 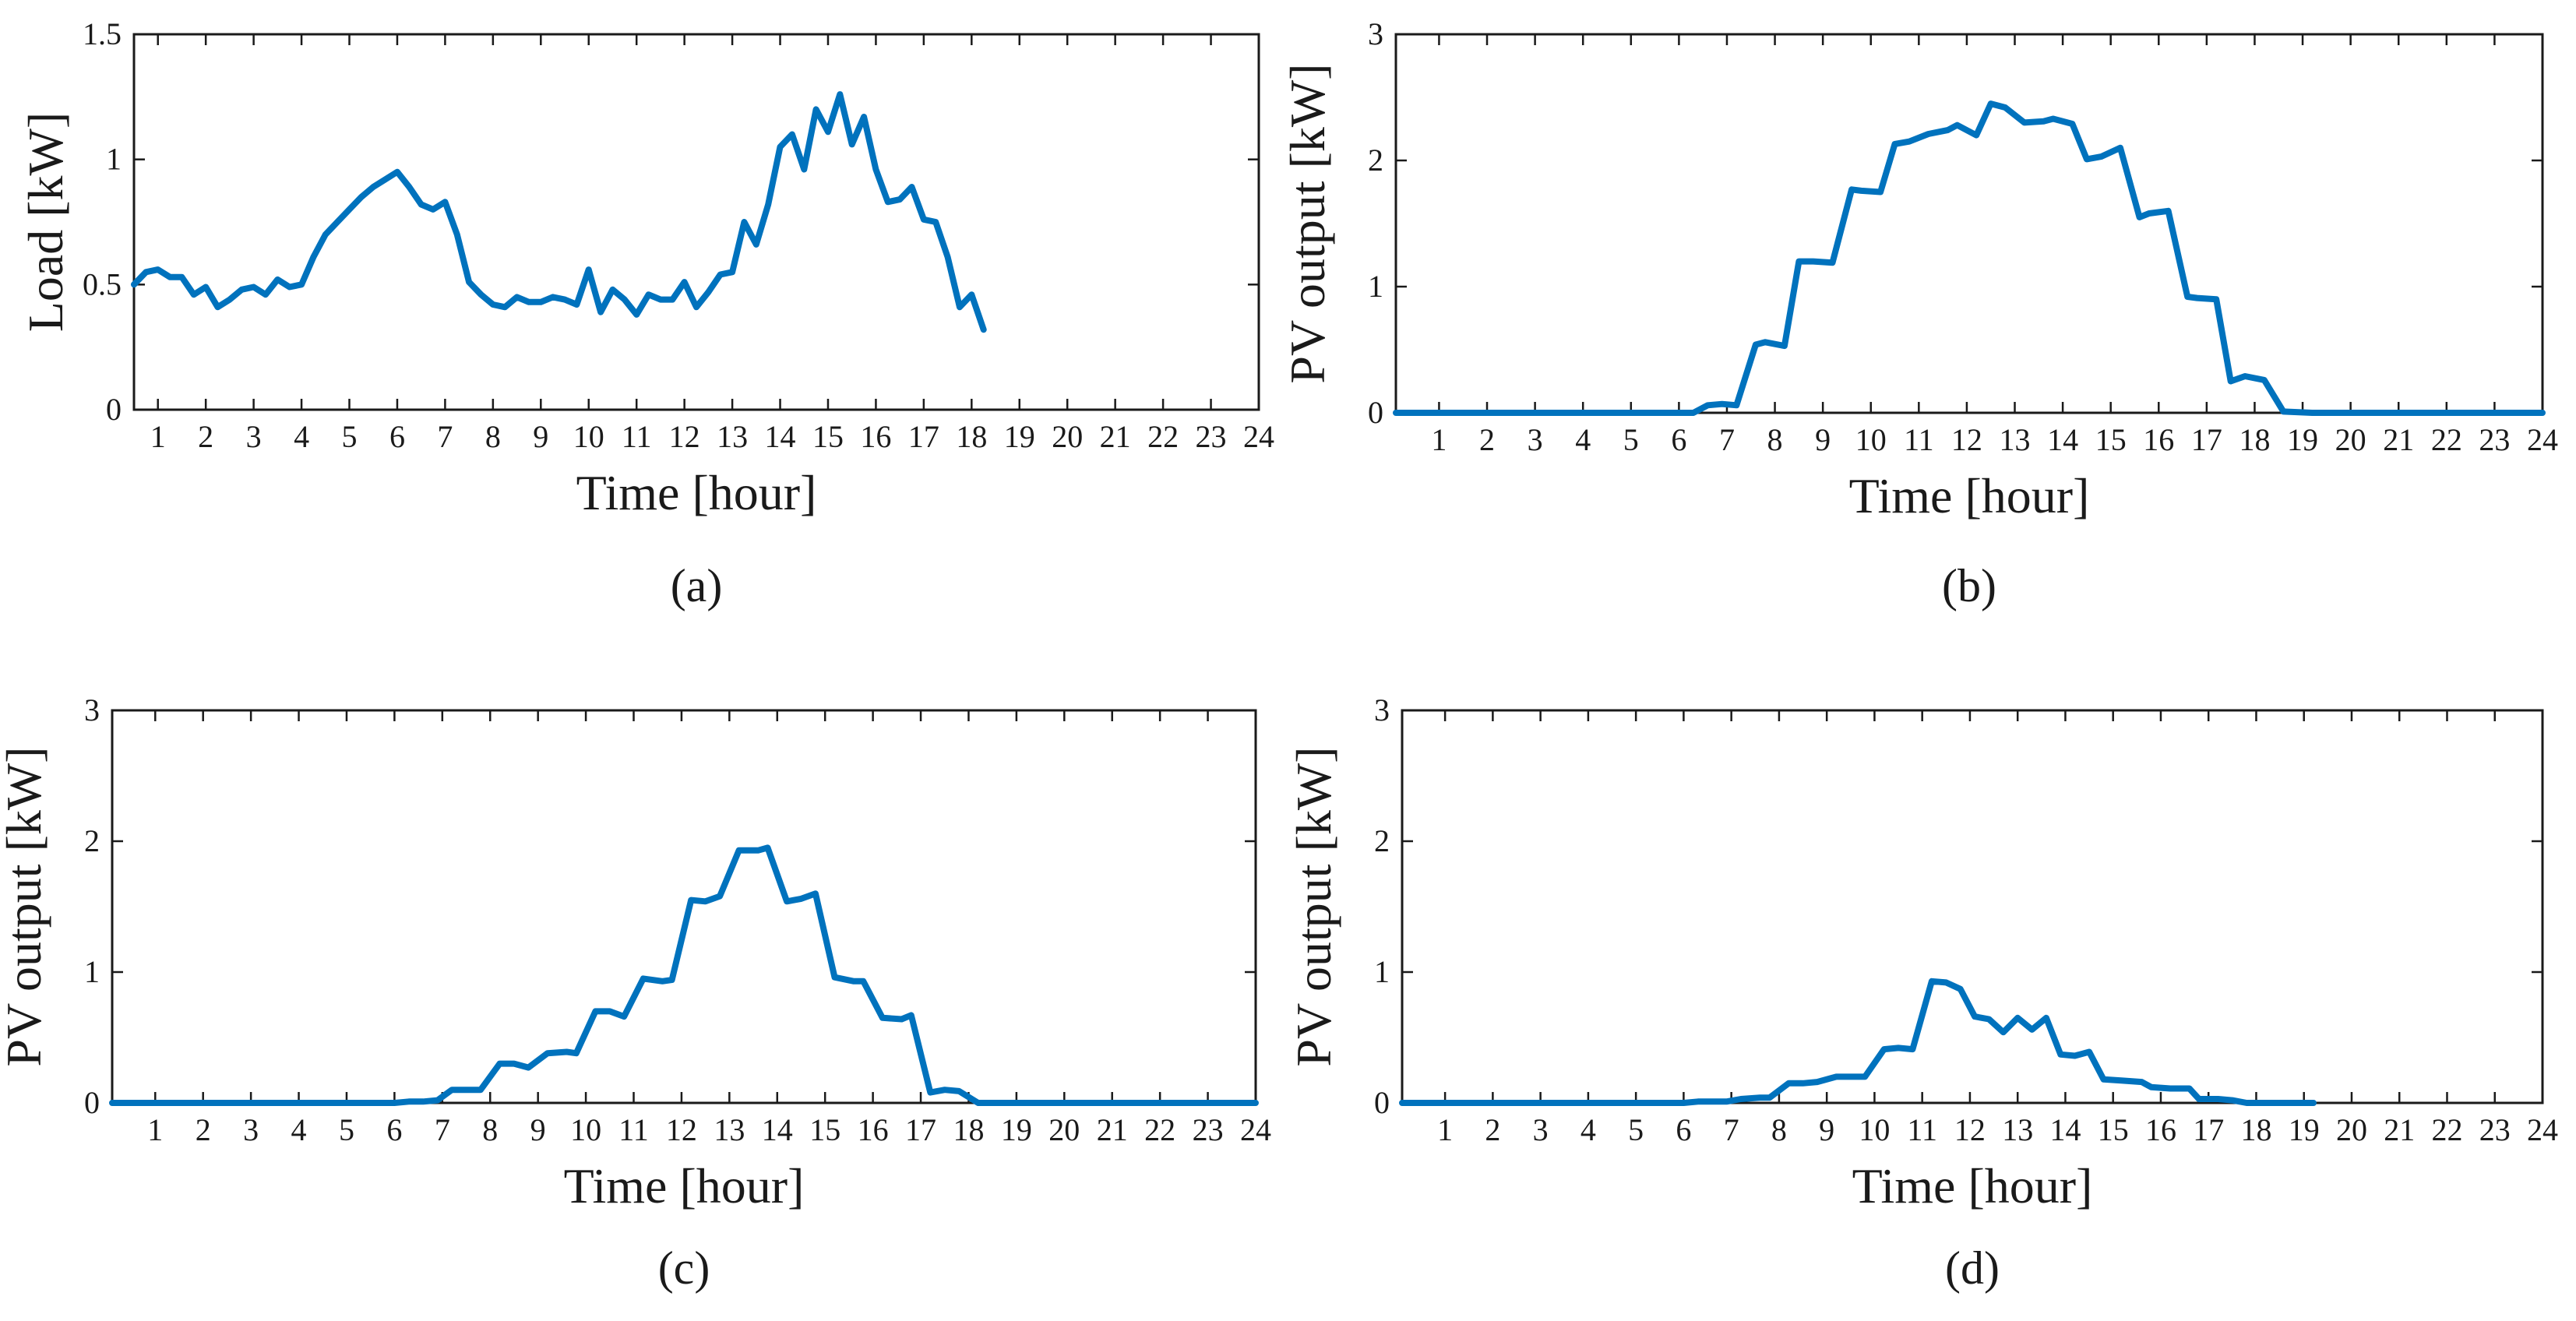 I want to click on series-line-load, so click(x=559, y=212).